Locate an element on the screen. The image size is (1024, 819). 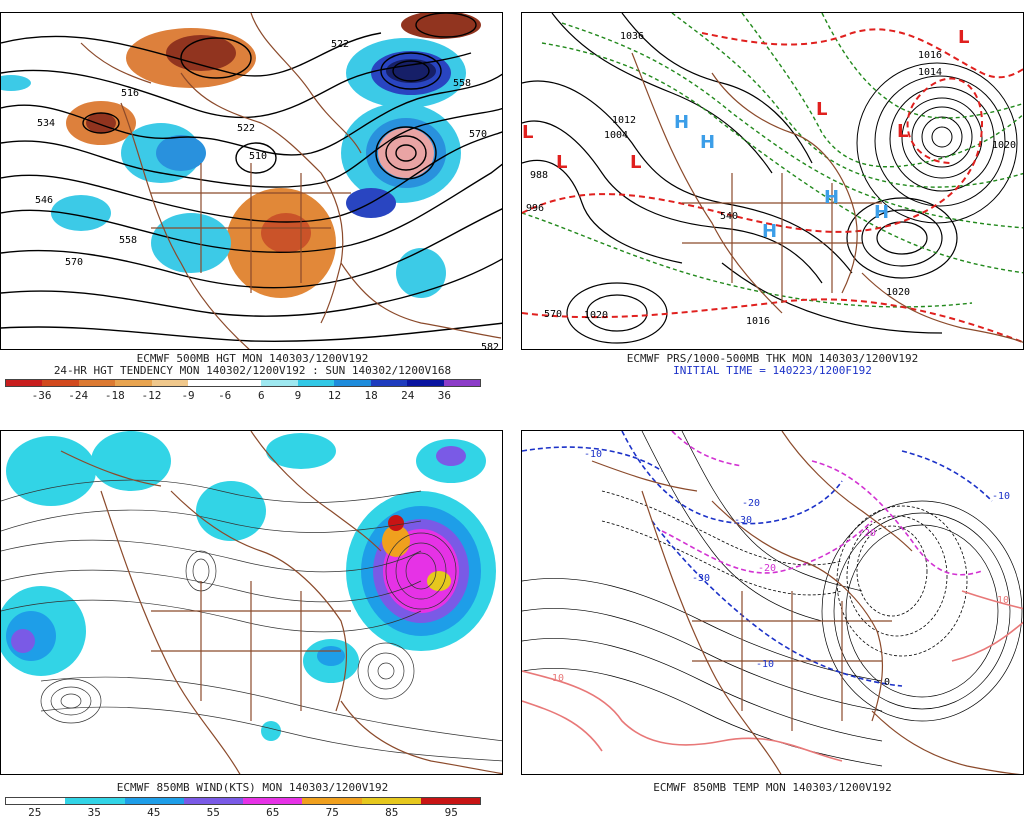
colorbar-tick-label: 25 is located at coordinates (35, 812).